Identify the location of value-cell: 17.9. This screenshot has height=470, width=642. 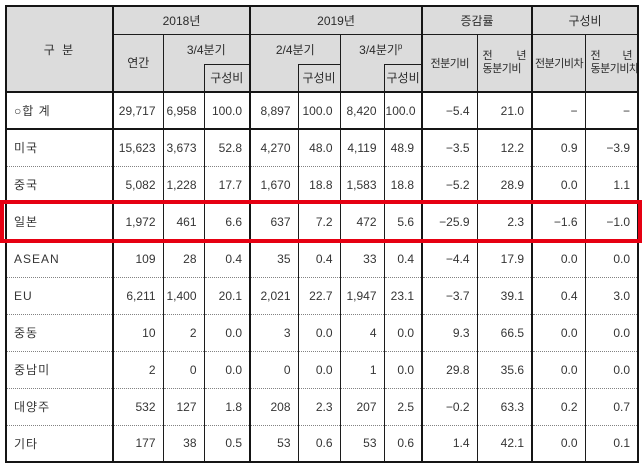
(504, 258).